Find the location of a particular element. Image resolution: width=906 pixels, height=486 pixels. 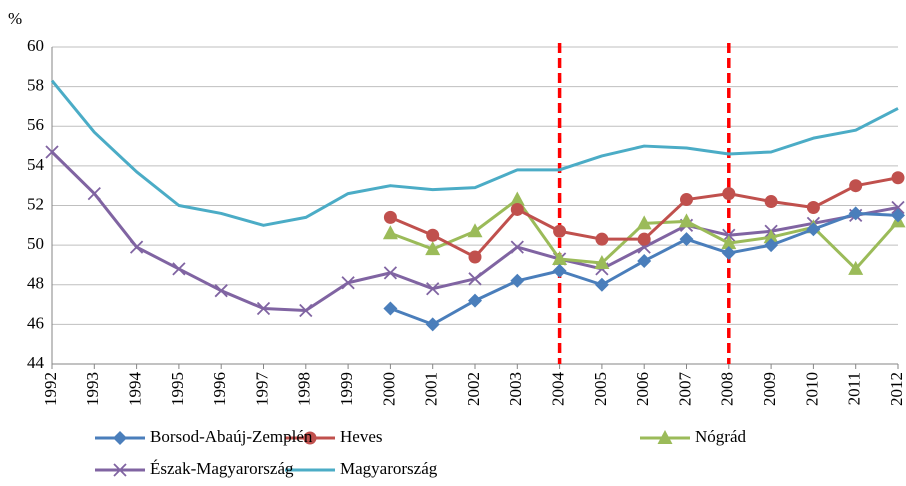

x-tick-label: 2008 is located at coordinates (727, 389).